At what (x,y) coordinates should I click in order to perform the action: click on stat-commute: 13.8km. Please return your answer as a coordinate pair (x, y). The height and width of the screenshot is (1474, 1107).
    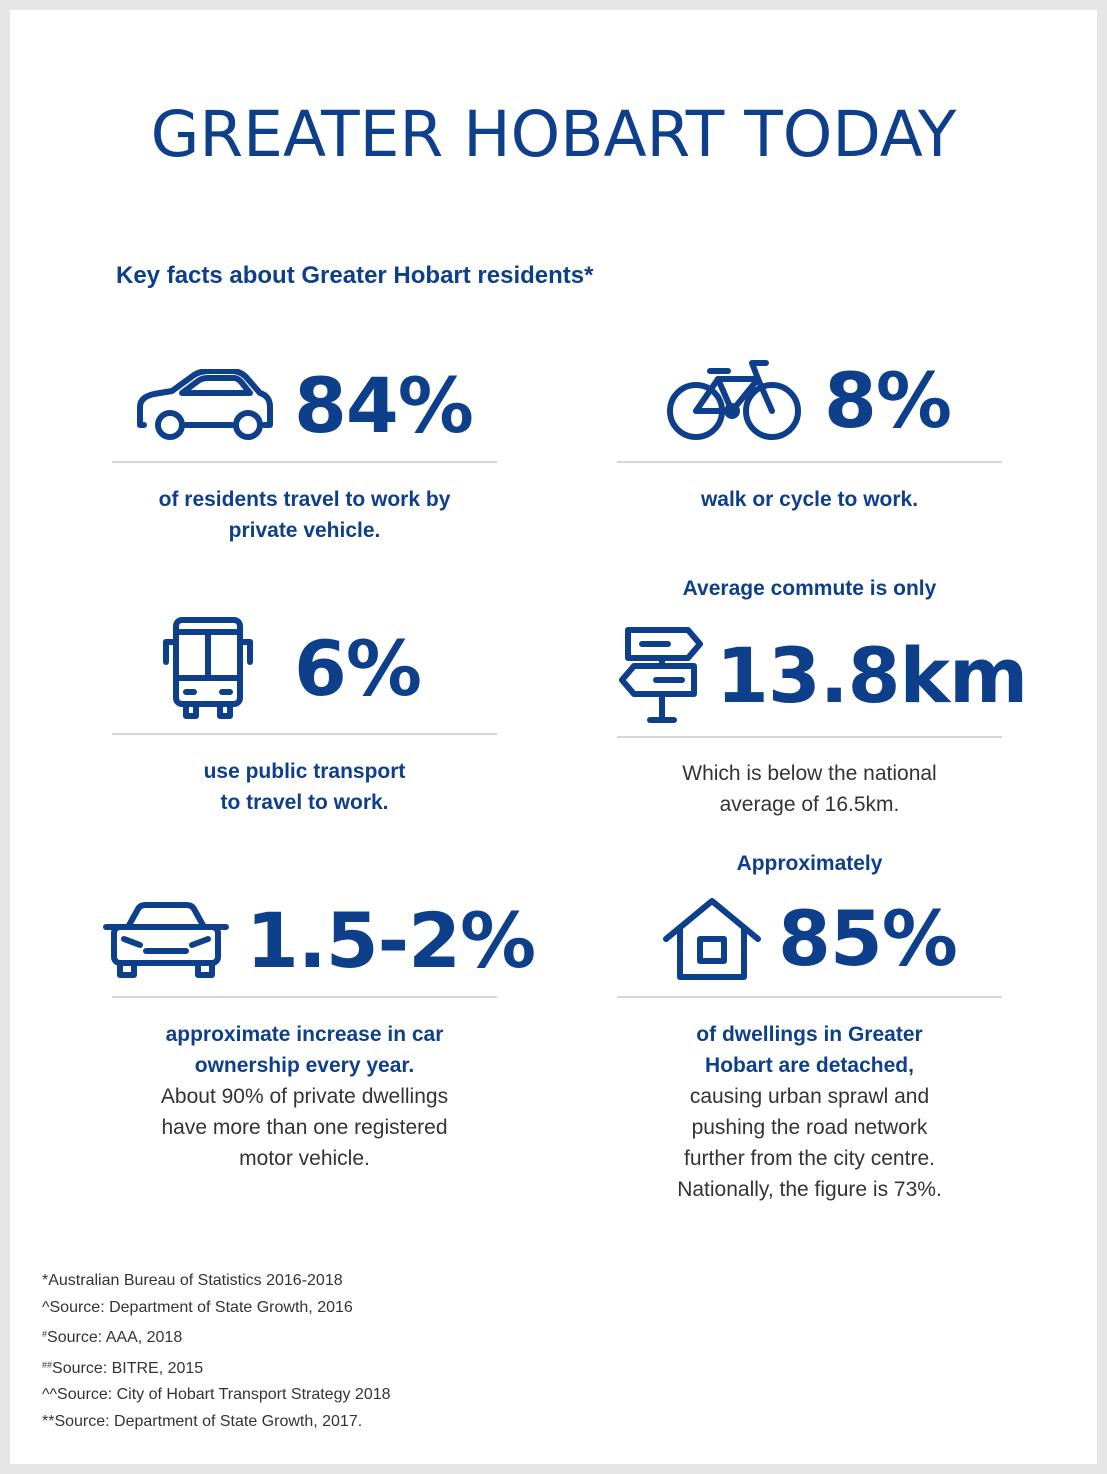
    Looking at the image, I should click on (822, 675).